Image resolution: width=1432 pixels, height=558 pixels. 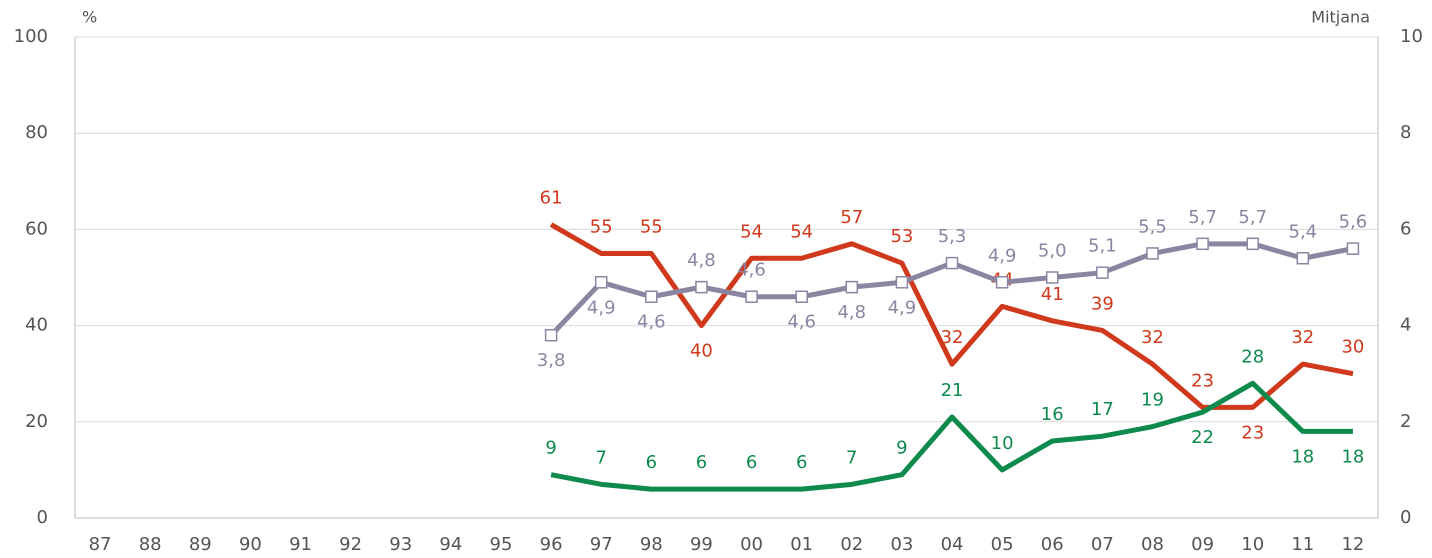 I want to click on data-label: 10, so click(x=1002, y=443).